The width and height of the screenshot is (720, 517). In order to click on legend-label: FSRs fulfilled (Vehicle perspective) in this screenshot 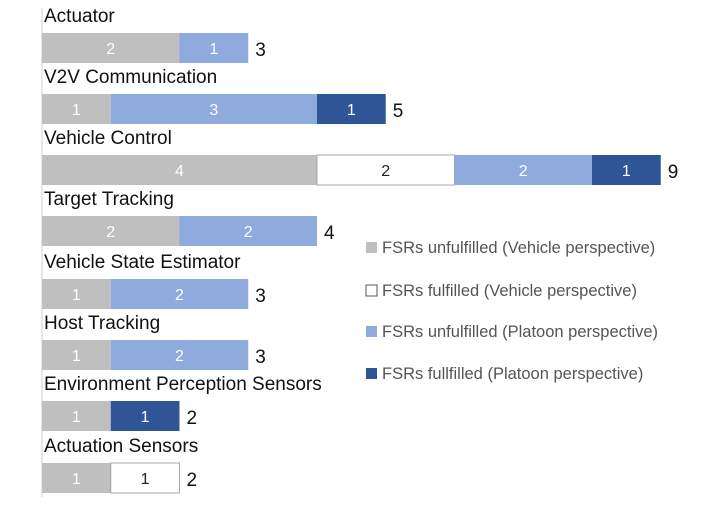, I will do `click(509, 291)`.